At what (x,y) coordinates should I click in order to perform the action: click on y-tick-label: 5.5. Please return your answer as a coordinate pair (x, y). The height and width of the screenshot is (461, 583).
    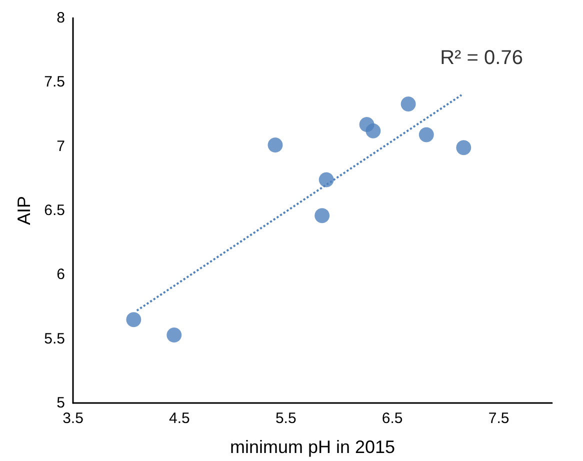
    Looking at the image, I should click on (54, 339).